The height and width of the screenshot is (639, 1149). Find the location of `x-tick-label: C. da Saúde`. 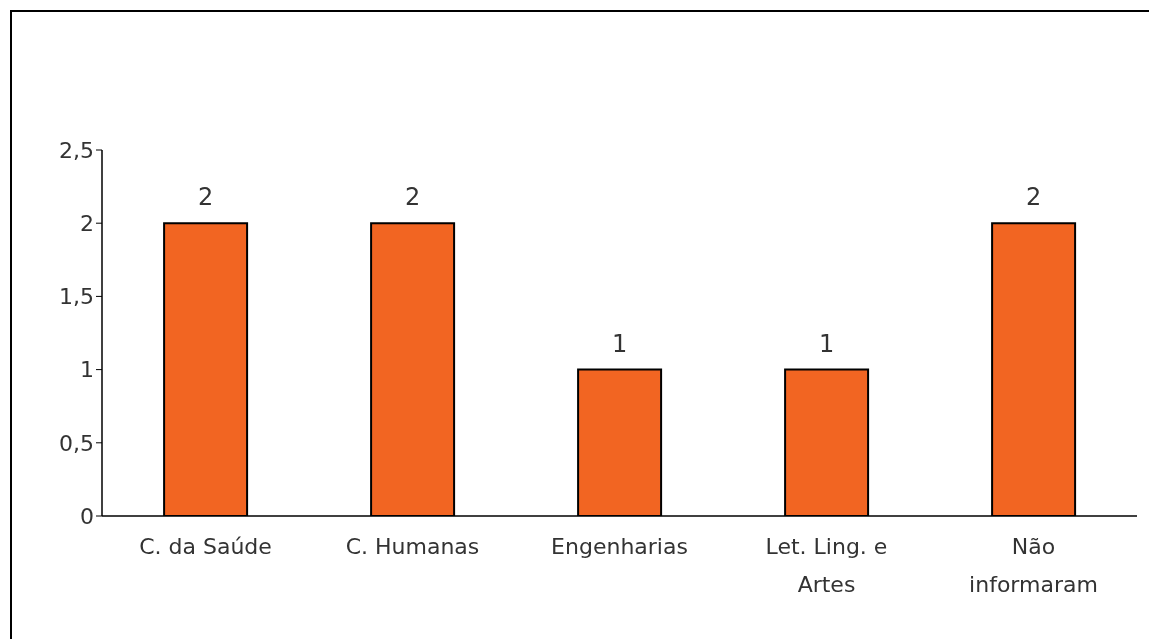

x-tick-label: C. da Saúde is located at coordinates (205, 546).